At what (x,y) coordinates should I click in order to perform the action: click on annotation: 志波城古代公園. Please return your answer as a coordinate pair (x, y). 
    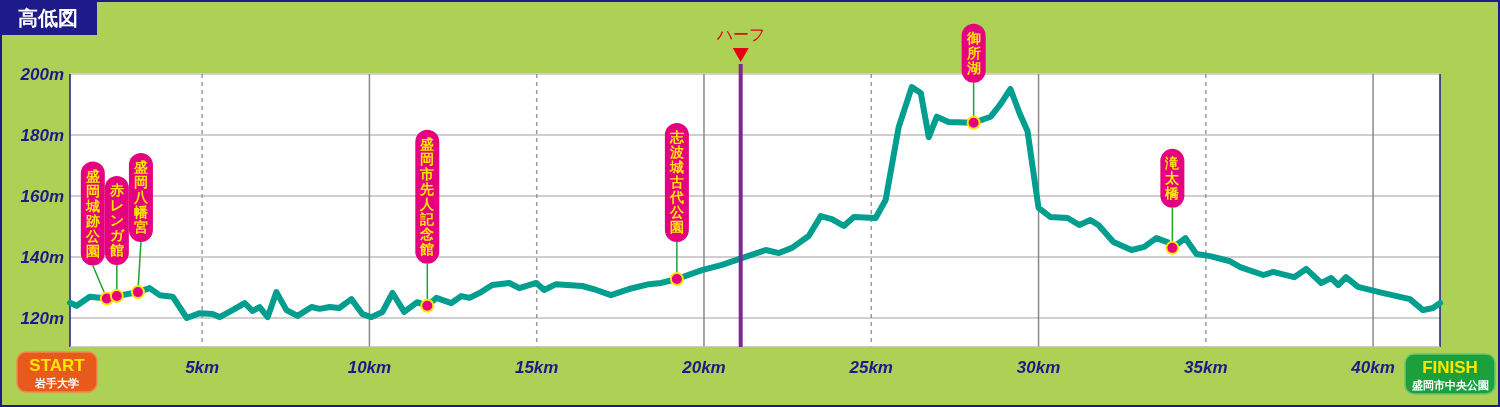
    Looking at the image, I should click on (676, 181).